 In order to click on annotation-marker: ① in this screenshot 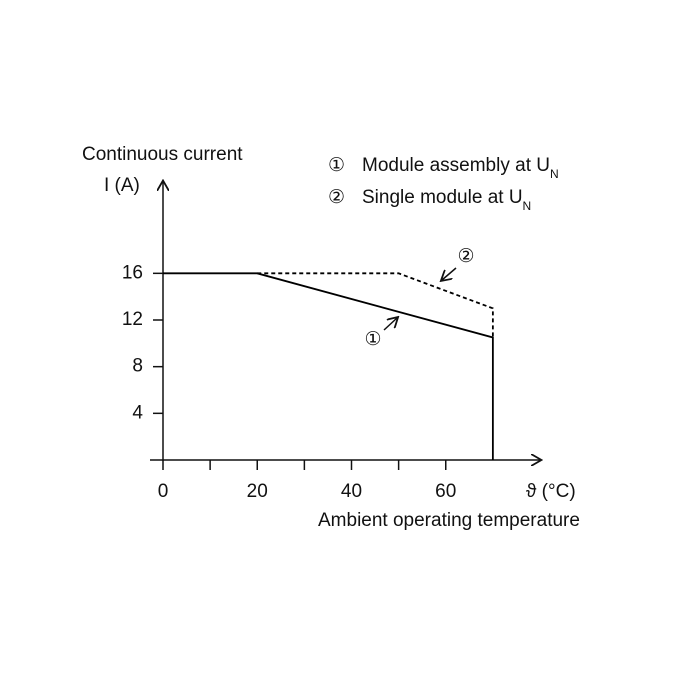, I will do `click(372, 339)`.